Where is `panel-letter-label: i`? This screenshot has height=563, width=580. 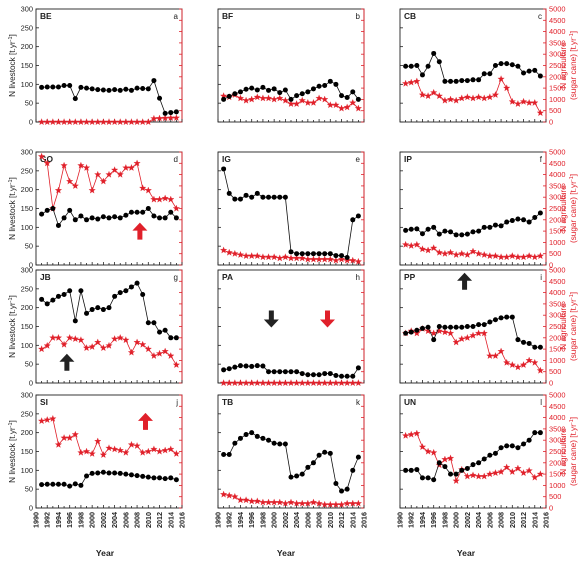
panel-letter-label: i is located at coordinates (541, 277).